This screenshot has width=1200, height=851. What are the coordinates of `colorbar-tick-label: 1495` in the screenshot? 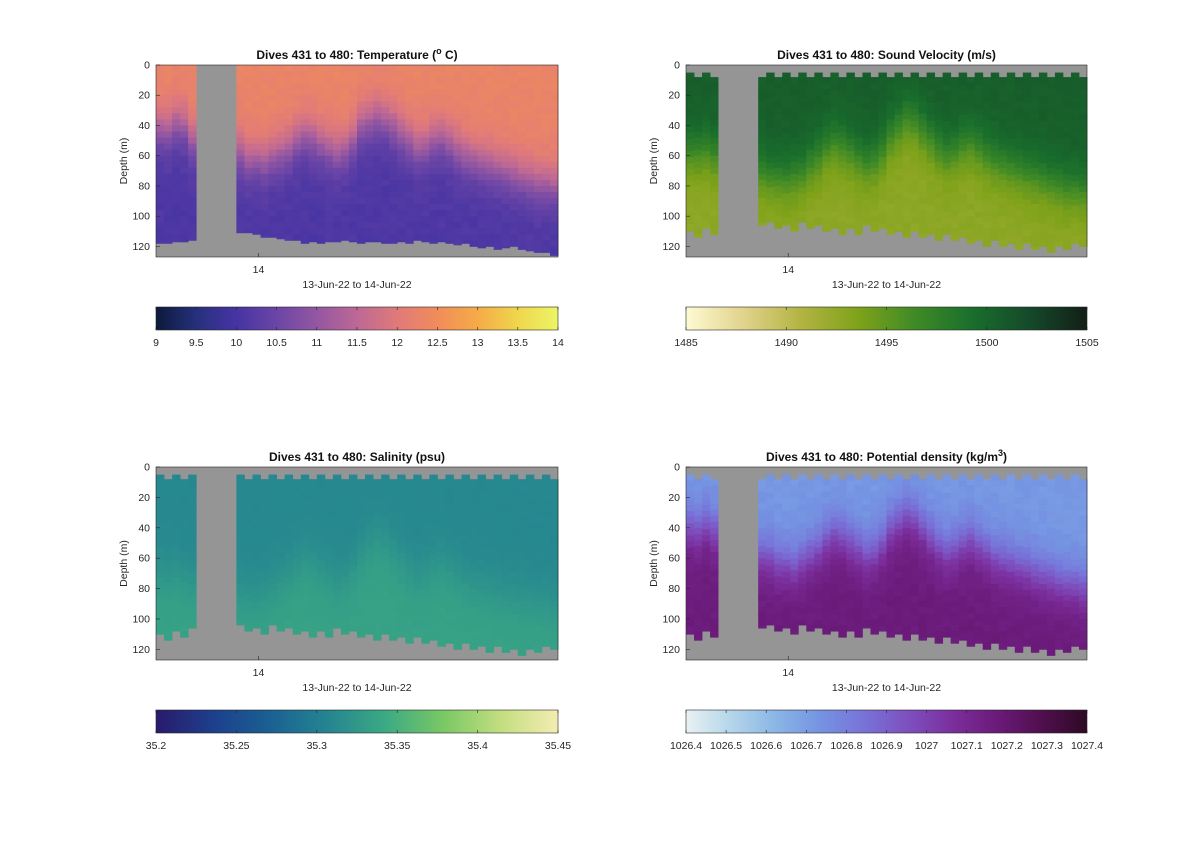 It's located at (887, 343).